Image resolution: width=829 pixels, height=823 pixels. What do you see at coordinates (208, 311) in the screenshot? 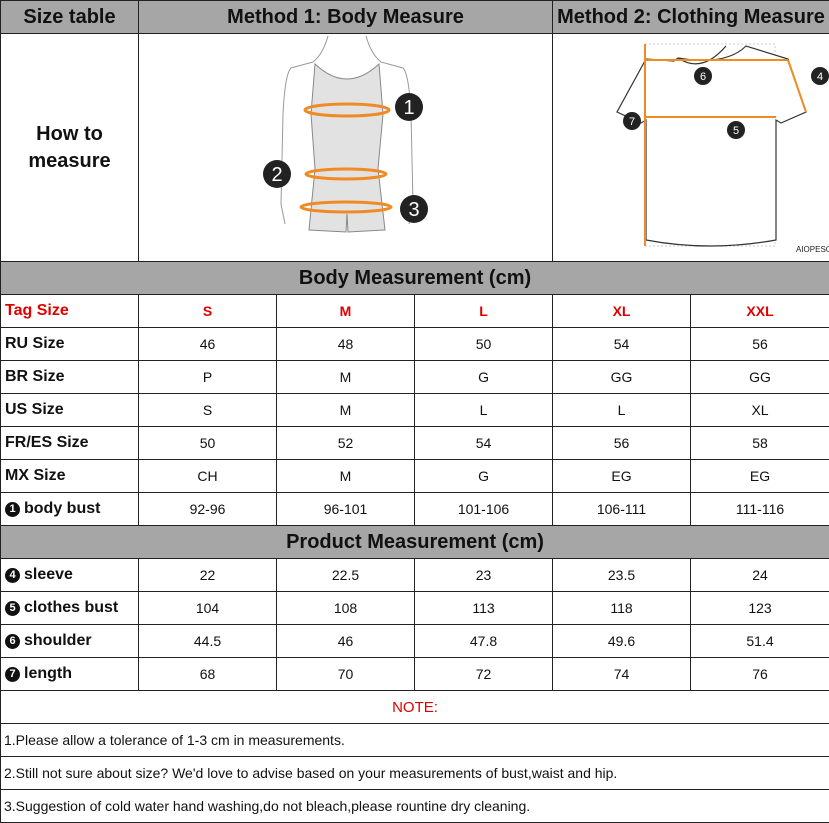
I see `size-cell: S` at bounding box center [208, 311].